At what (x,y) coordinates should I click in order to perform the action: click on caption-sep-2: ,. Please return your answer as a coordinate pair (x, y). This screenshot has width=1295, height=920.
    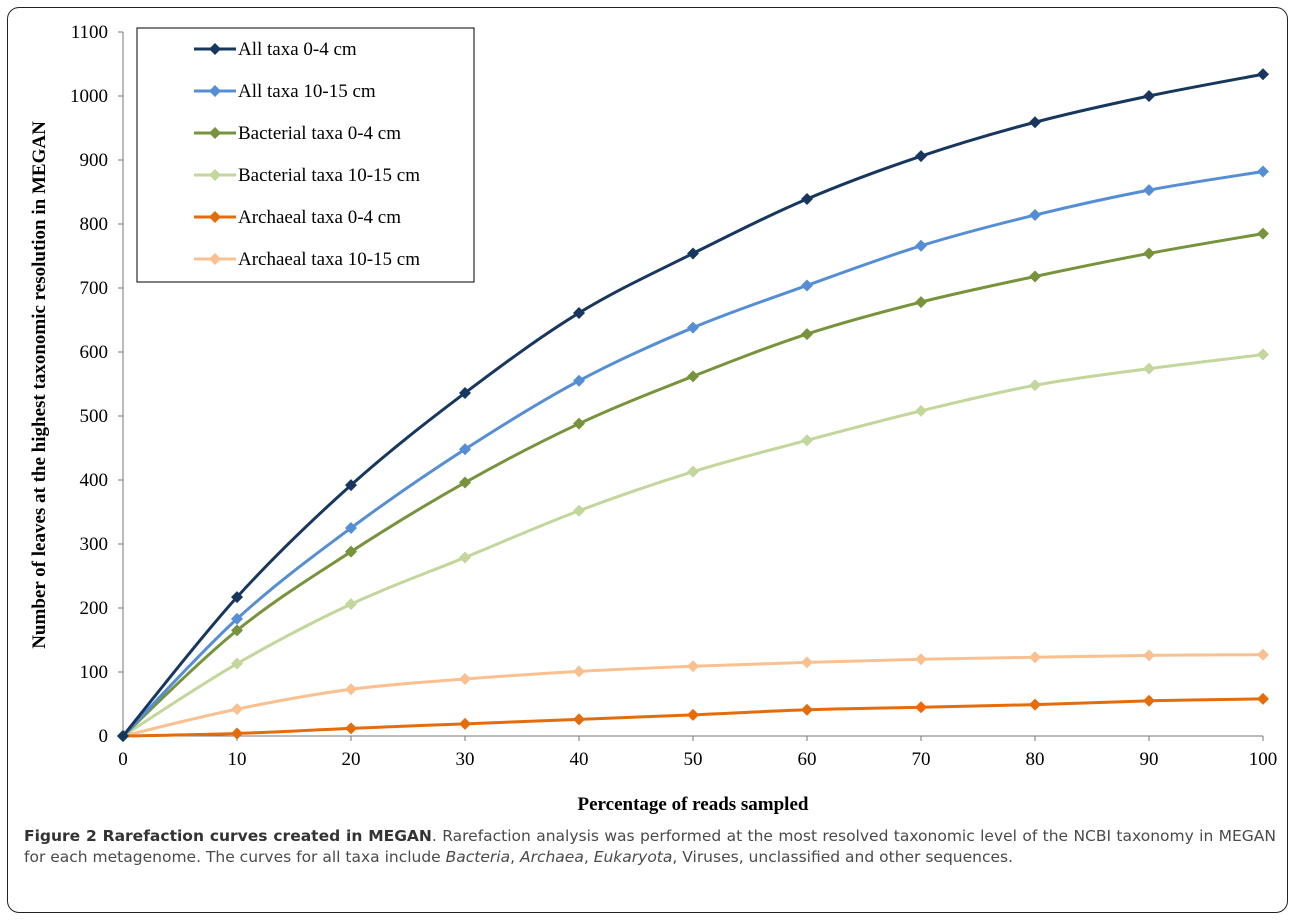
    Looking at the image, I should click on (588, 857).